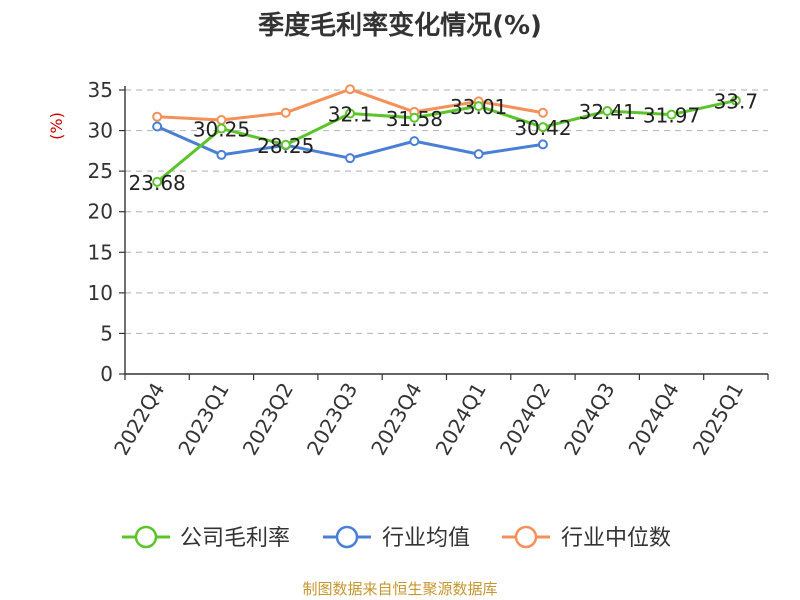 The width and height of the screenshot is (800, 600). Describe the element at coordinates (100, 252) in the screenshot. I see `y-tick-label: 15` at that location.